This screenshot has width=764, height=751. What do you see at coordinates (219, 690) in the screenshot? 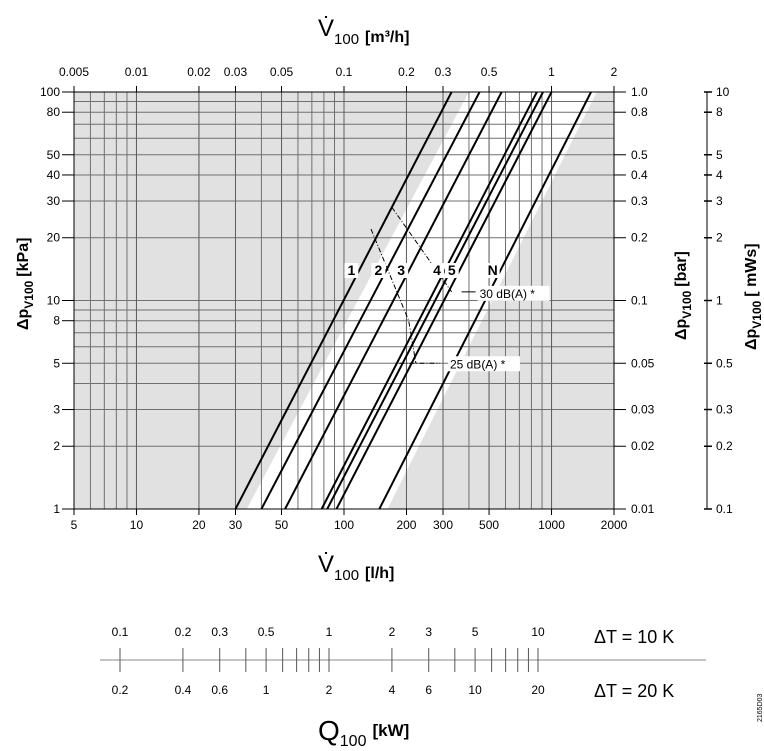
I see `dt20-tick-label: 0.6` at bounding box center [219, 690].